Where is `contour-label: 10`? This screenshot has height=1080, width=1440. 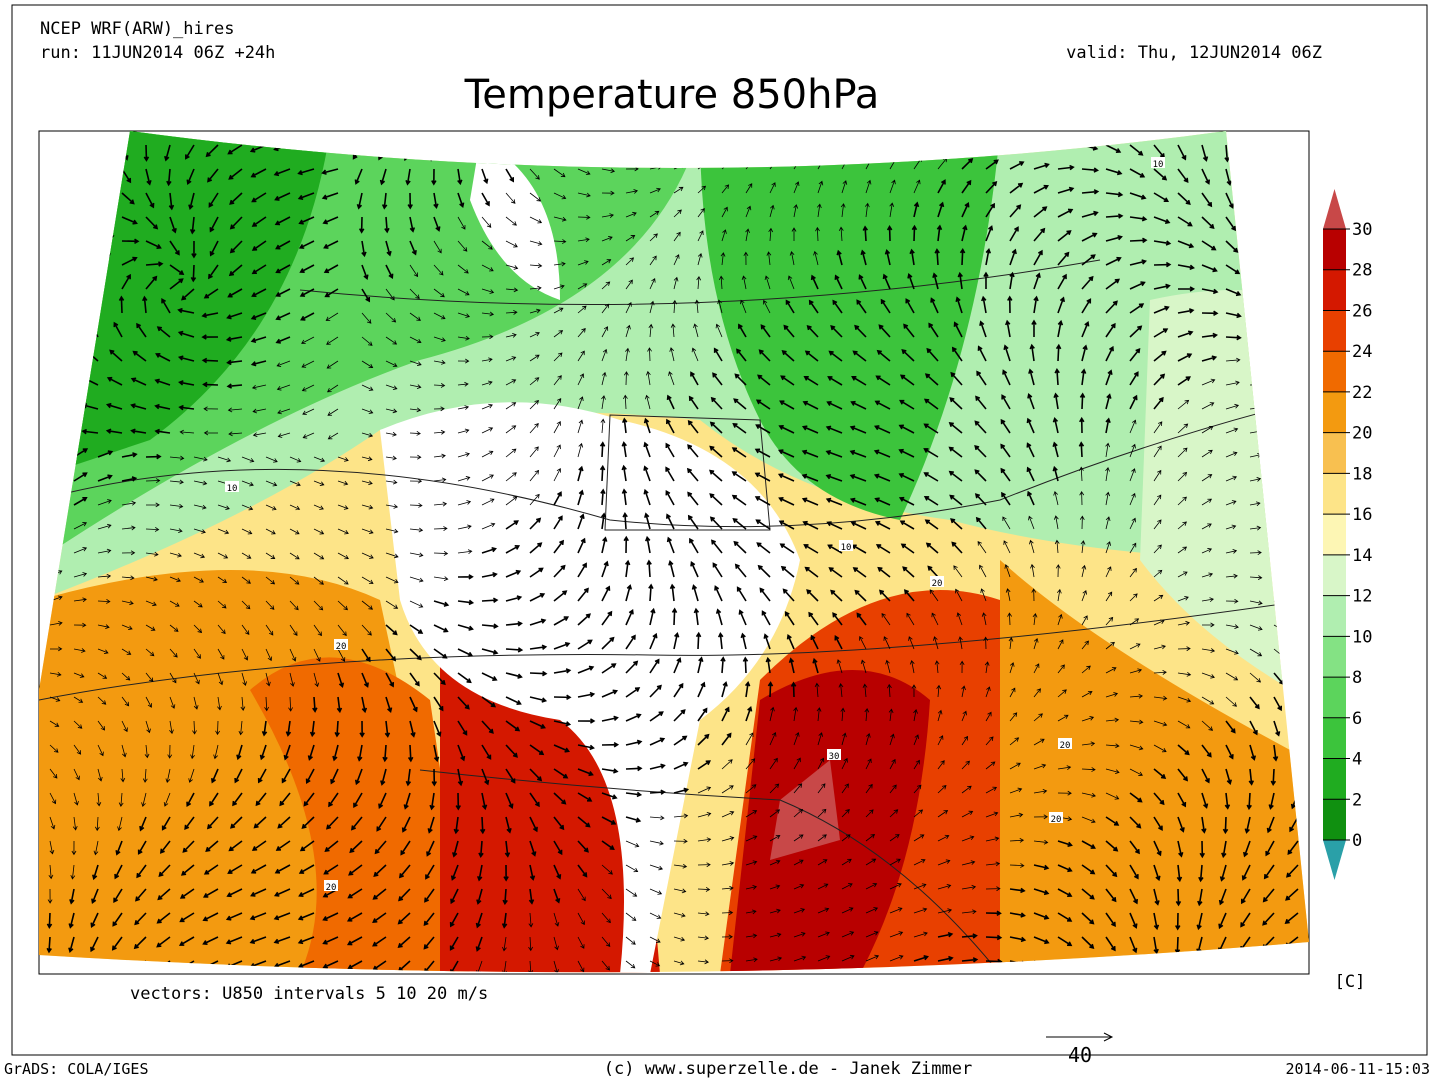
contour-label: 10 is located at coordinates (232, 489).